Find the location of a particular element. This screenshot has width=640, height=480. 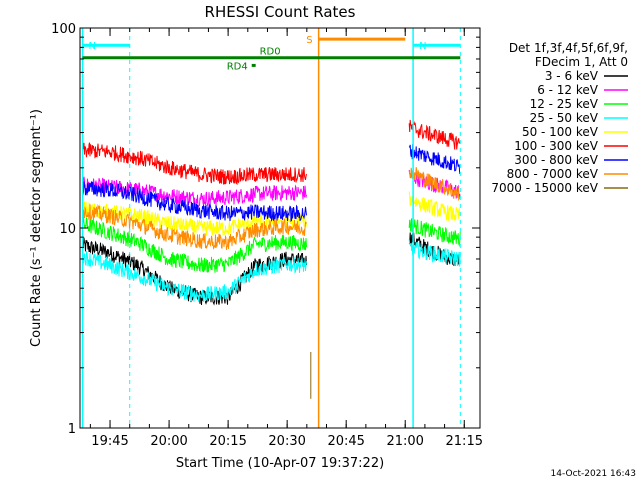

x-tick-label-1: 20:00 is located at coordinates (168, 441).